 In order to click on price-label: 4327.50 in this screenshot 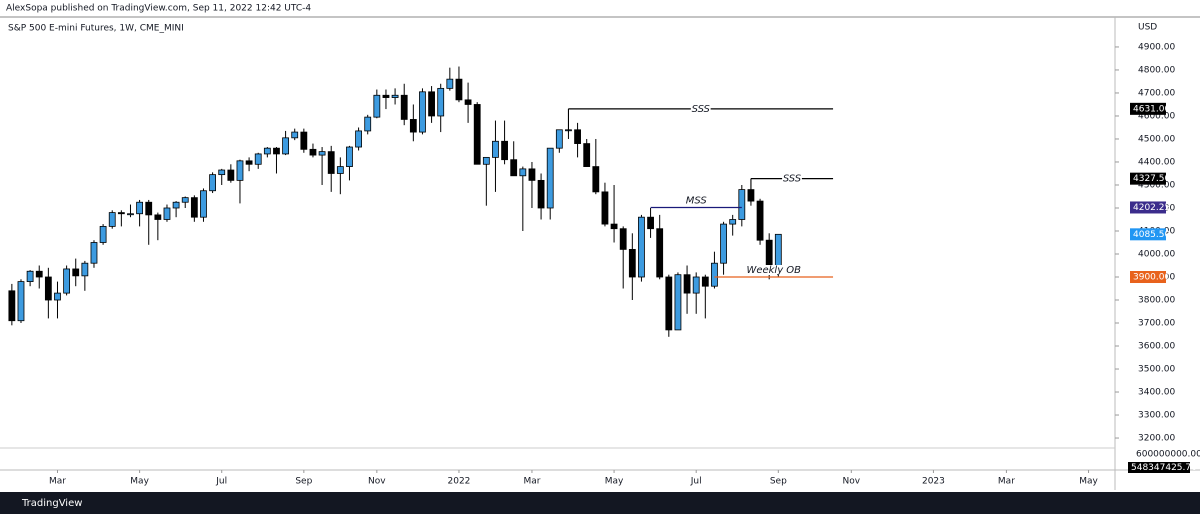, I will do `click(1151, 179)`.